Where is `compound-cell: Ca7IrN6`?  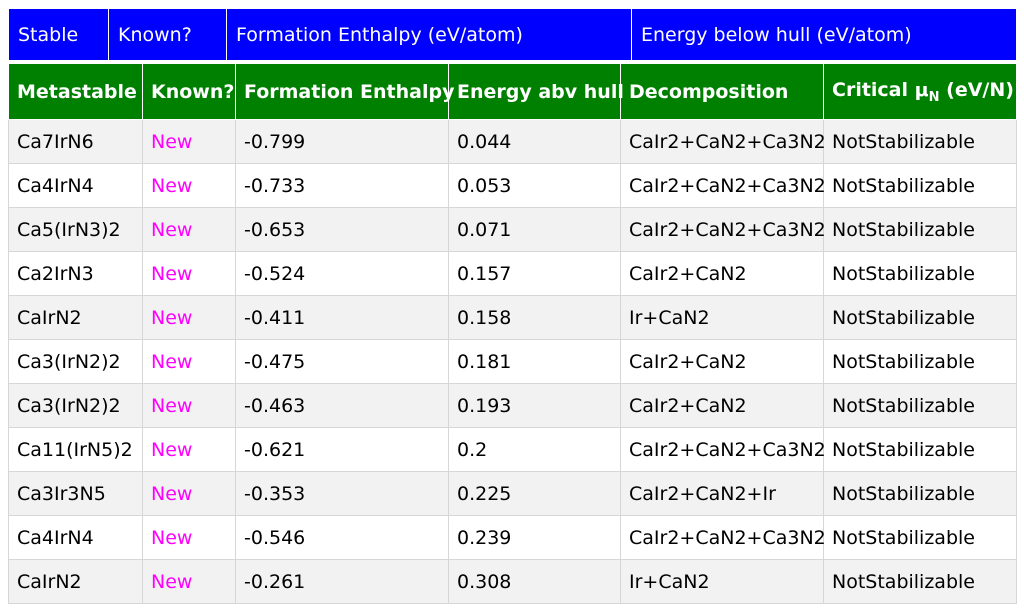 compound-cell: Ca7IrN6 is located at coordinates (75, 141).